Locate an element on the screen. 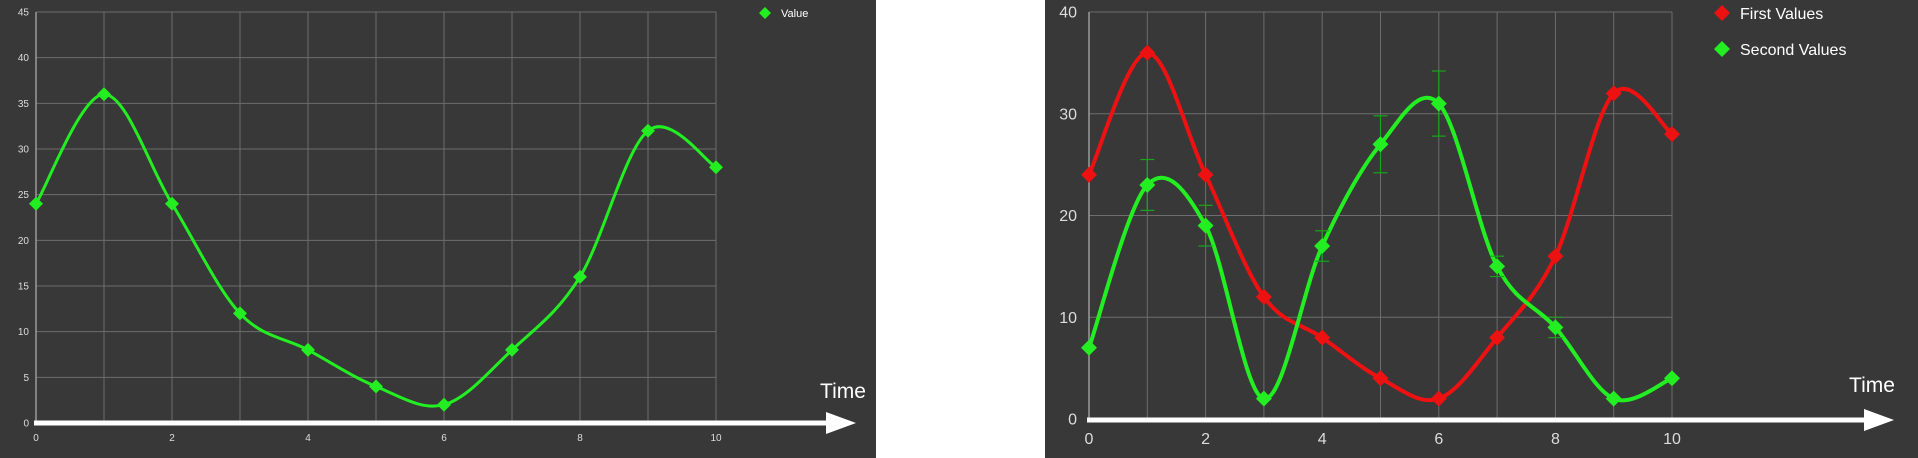 This screenshot has width=1918, height=458. left-y-tick-label: 0 is located at coordinates (26, 424).